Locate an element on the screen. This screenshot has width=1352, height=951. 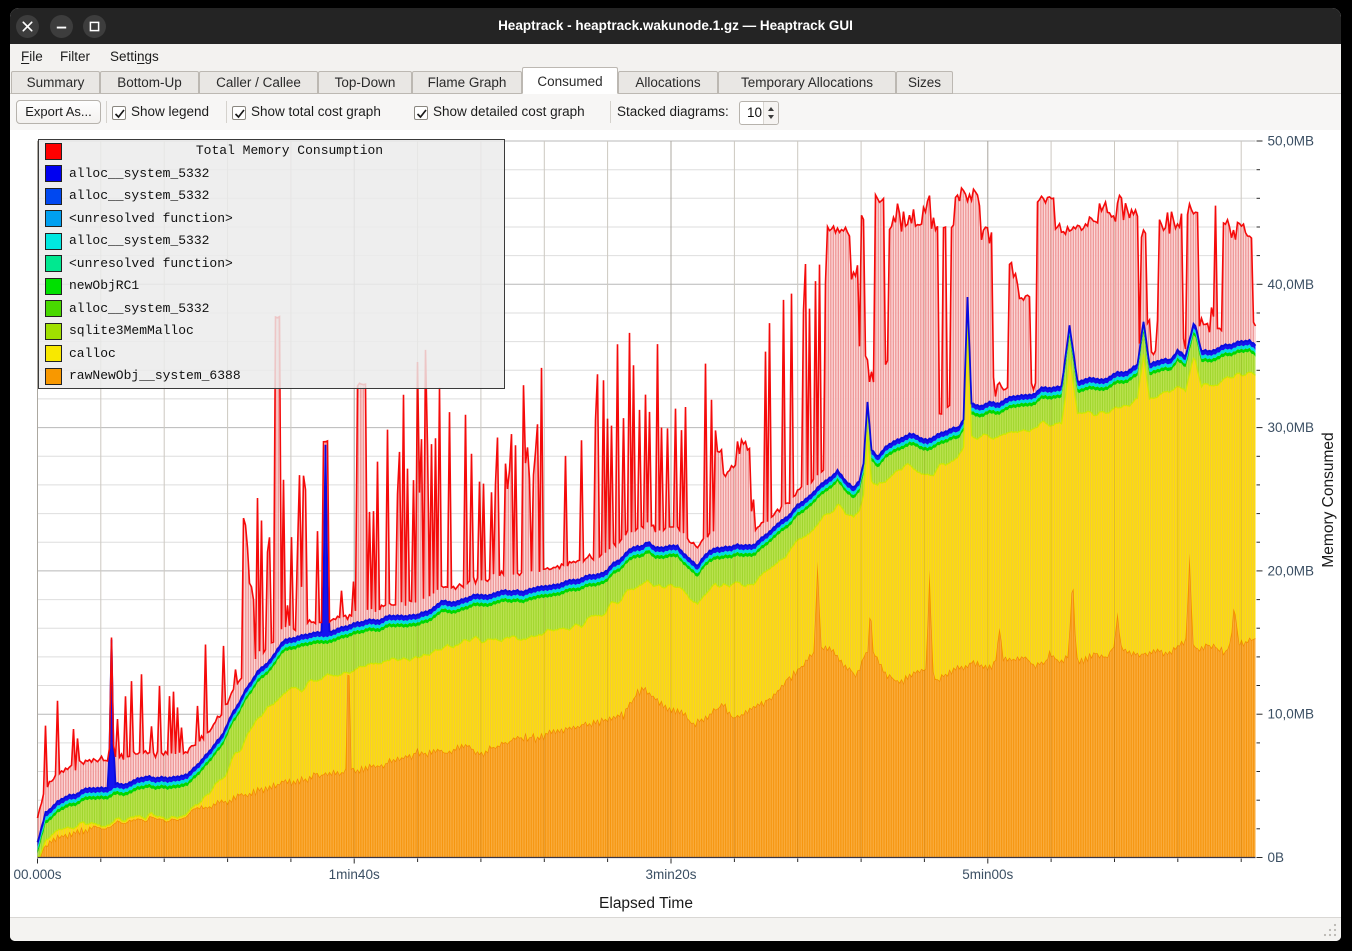
svg-text: 30,0MB is located at coordinates (1291, 427).